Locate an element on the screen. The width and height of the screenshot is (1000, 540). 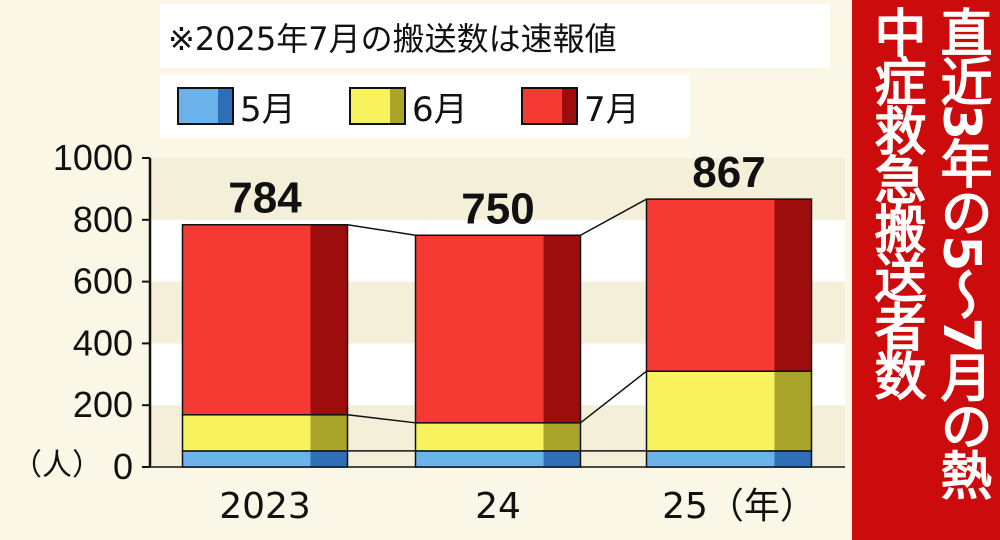
unit-label: （人） is located at coordinates (57, 465).